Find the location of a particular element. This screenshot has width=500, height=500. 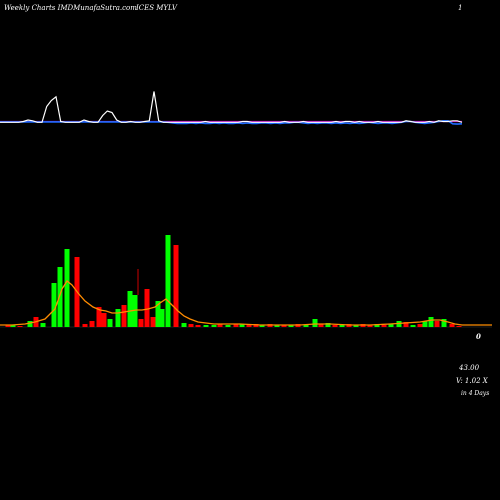

site-title: Weekly Charts IMDMunafaSutra.com is located at coordinates (70, 8).